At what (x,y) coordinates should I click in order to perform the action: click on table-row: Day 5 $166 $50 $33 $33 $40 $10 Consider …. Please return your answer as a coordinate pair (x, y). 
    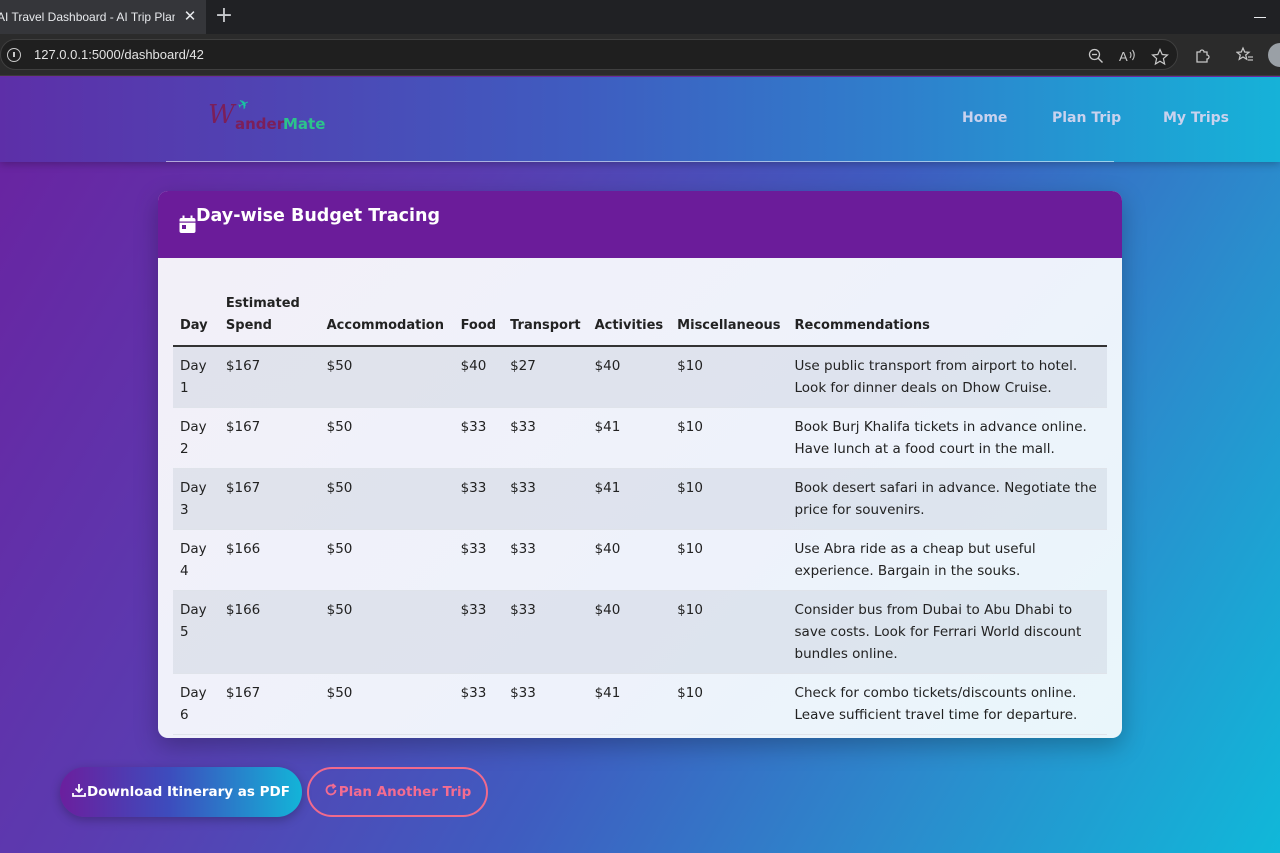
    Looking at the image, I should click on (640, 632).